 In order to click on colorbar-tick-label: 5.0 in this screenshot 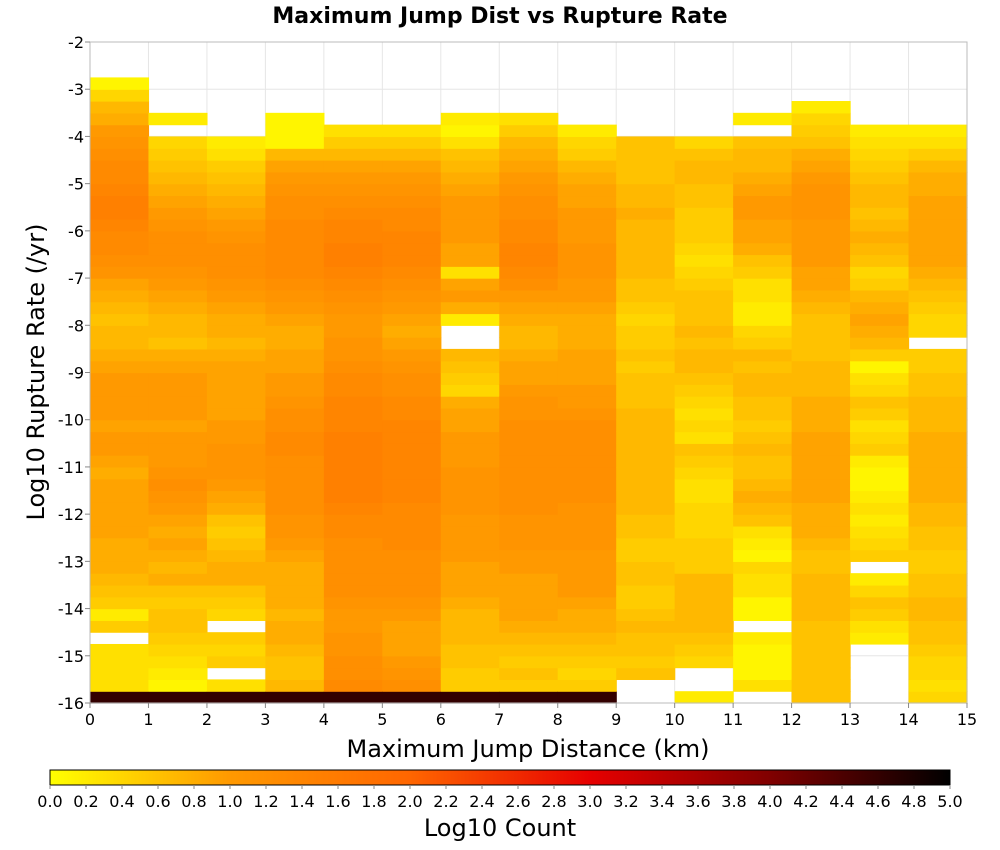, I will do `click(949, 801)`.